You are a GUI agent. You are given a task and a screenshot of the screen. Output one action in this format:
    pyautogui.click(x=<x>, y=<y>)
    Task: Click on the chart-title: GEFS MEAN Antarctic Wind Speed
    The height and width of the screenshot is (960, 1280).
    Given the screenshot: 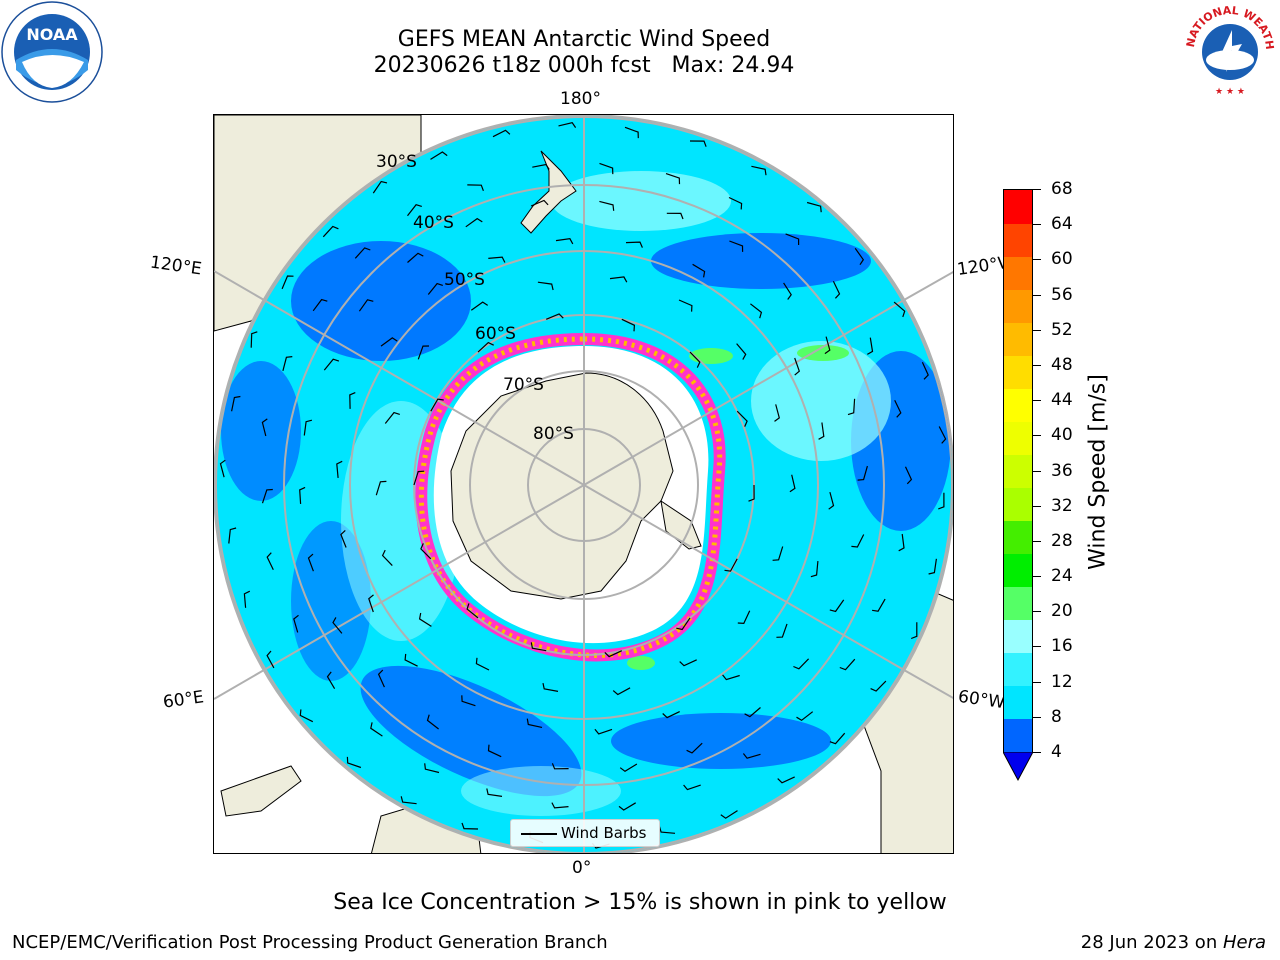 What is the action you would take?
    pyautogui.click(x=584, y=39)
    